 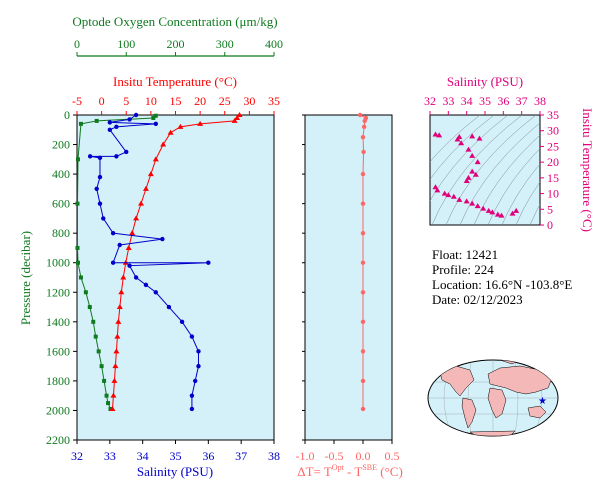 I want to click on ts-plot-area, so click(x=485, y=170).